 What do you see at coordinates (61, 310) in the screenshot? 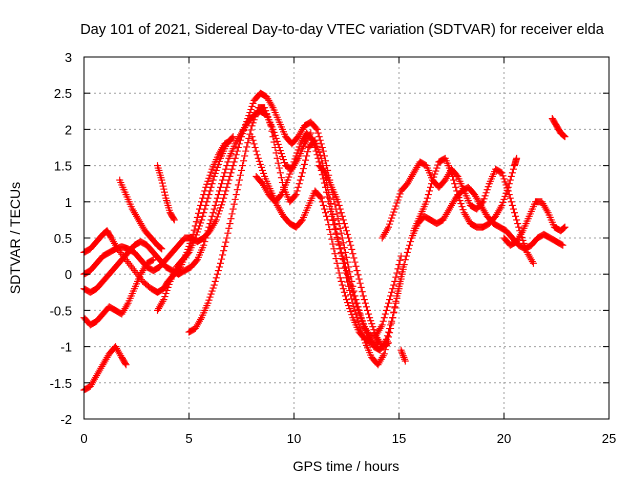
I see `y-tick-label-3: -0.5` at bounding box center [61, 310].